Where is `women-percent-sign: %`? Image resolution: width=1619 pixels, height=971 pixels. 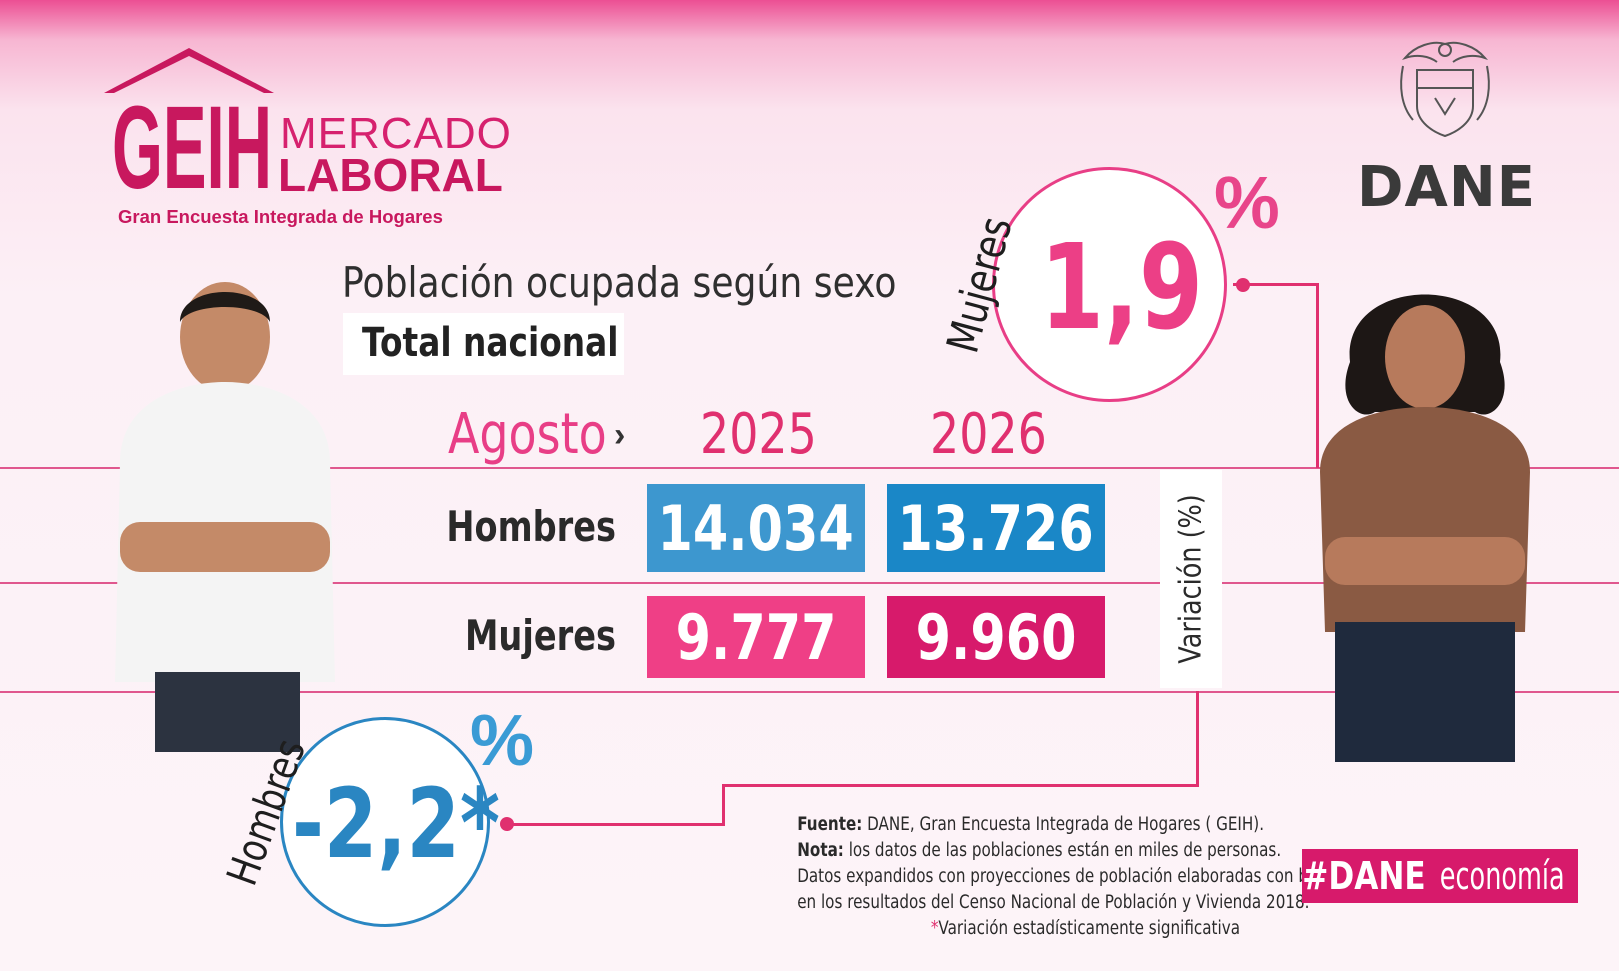
women-percent-sign: % is located at coordinates (1247, 202).